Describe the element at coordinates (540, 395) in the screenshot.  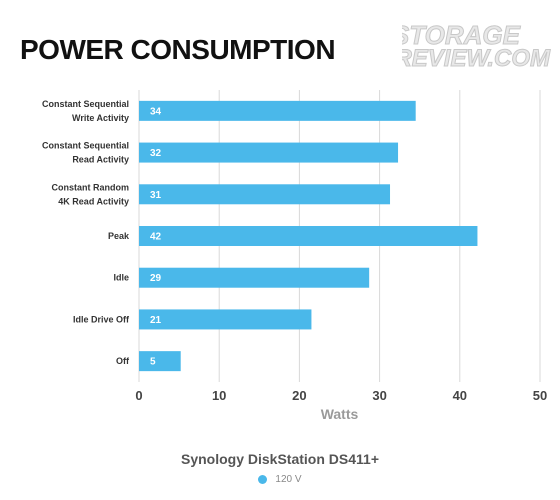
I see `x-tick-label: 50` at that location.